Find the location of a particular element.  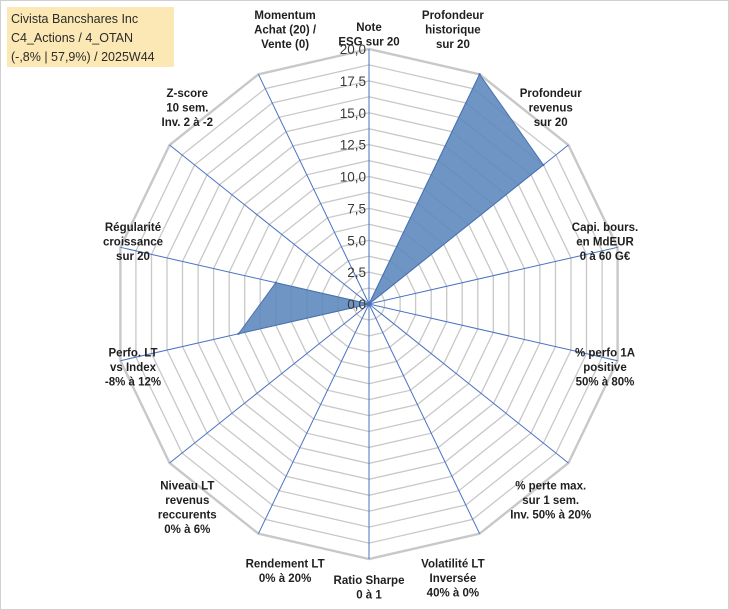

axis-label: Régularité croissance sur 20 is located at coordinates (133, 242).